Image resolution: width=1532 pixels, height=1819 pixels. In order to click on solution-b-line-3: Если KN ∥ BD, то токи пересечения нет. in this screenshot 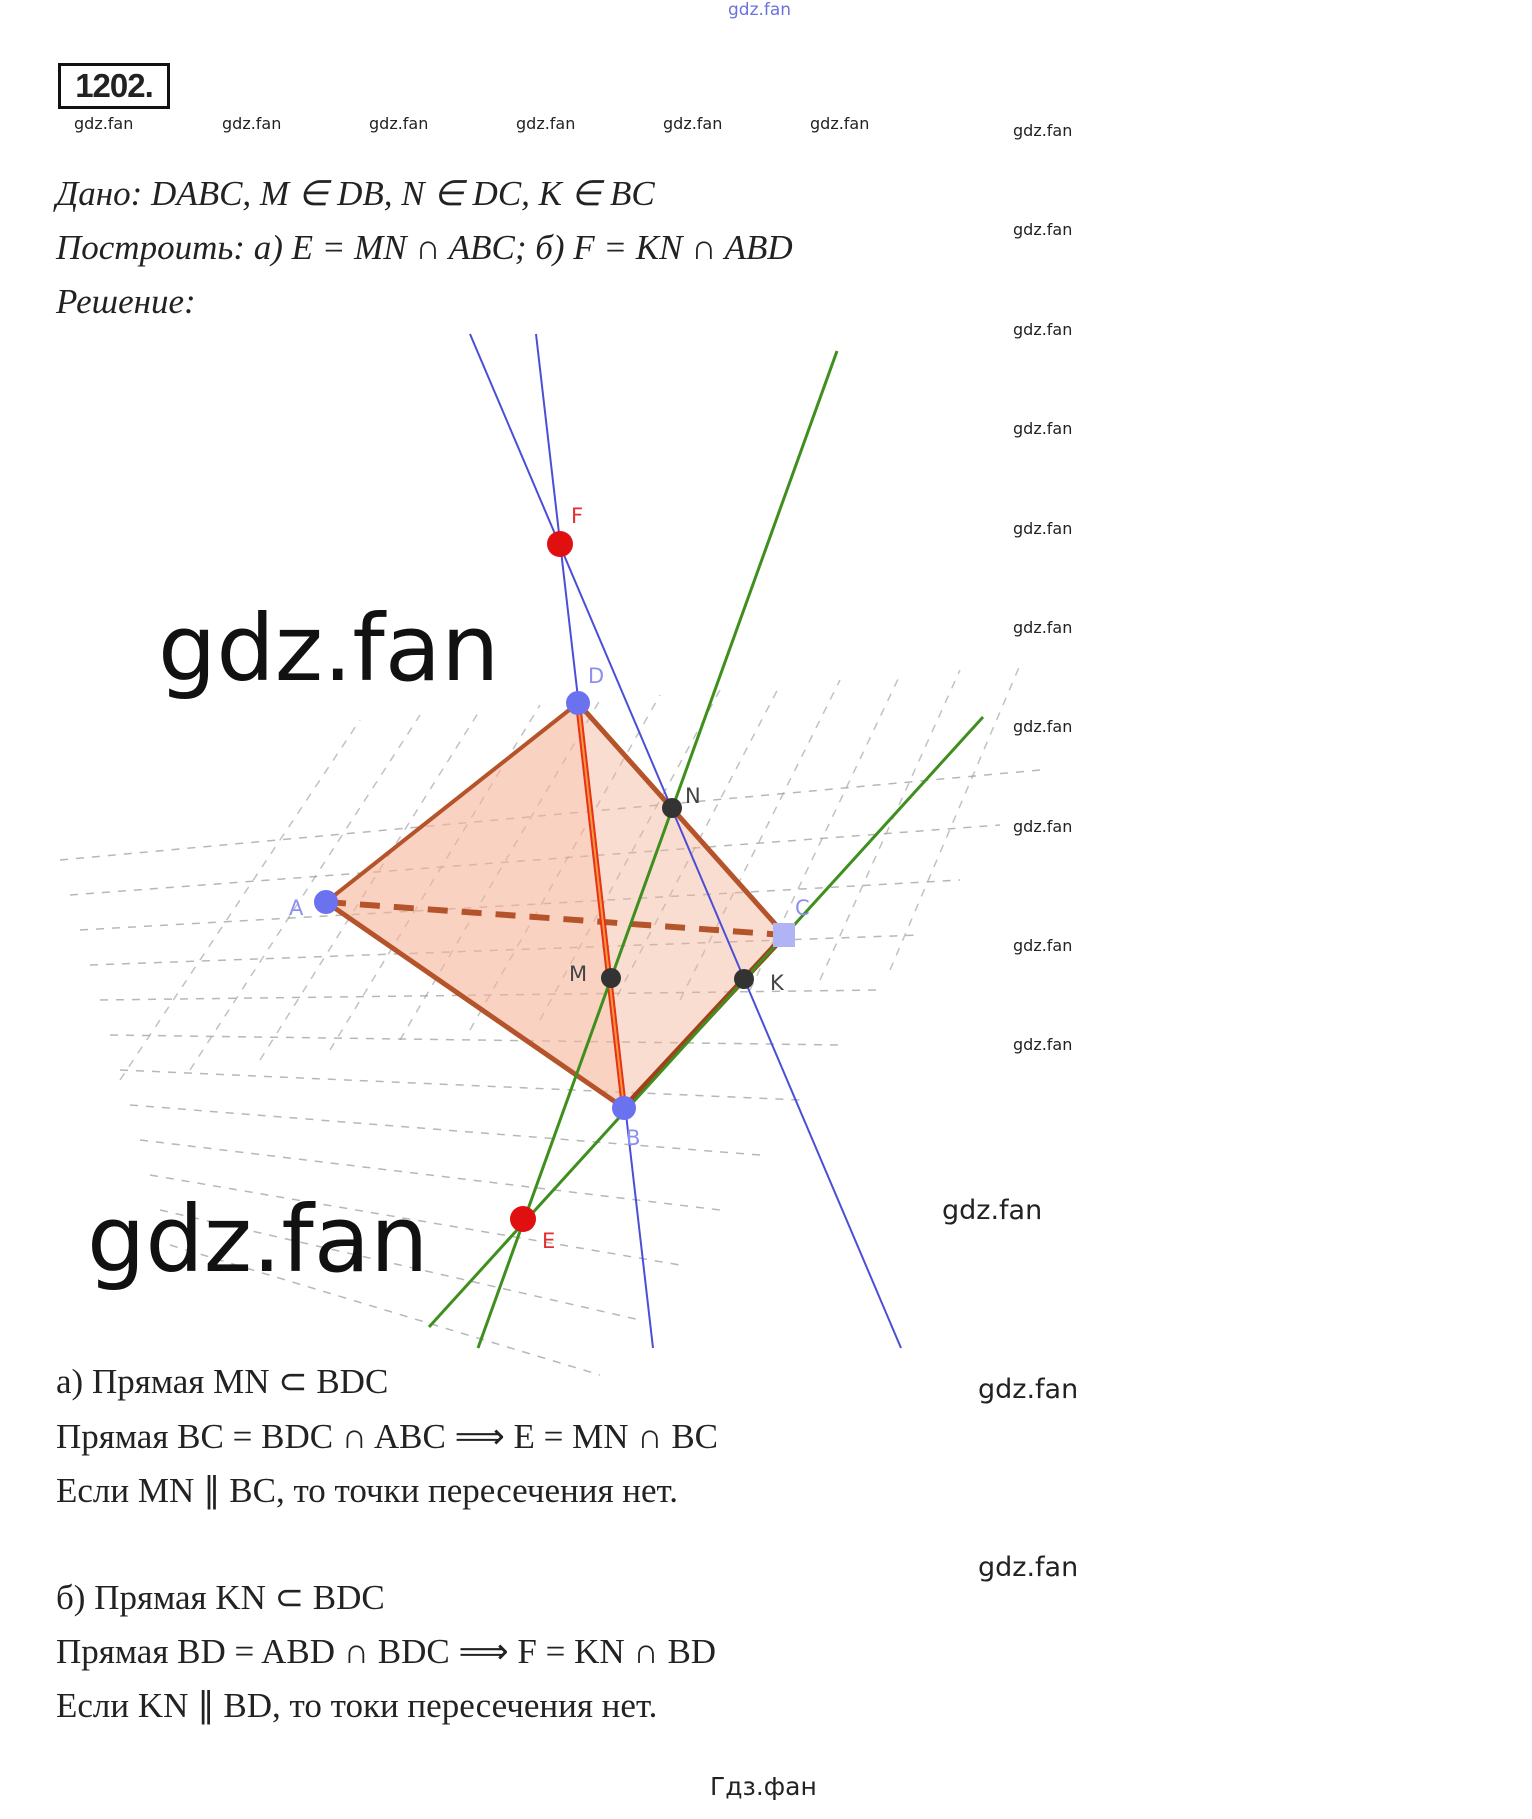, I will do `click(357, 1705)`.